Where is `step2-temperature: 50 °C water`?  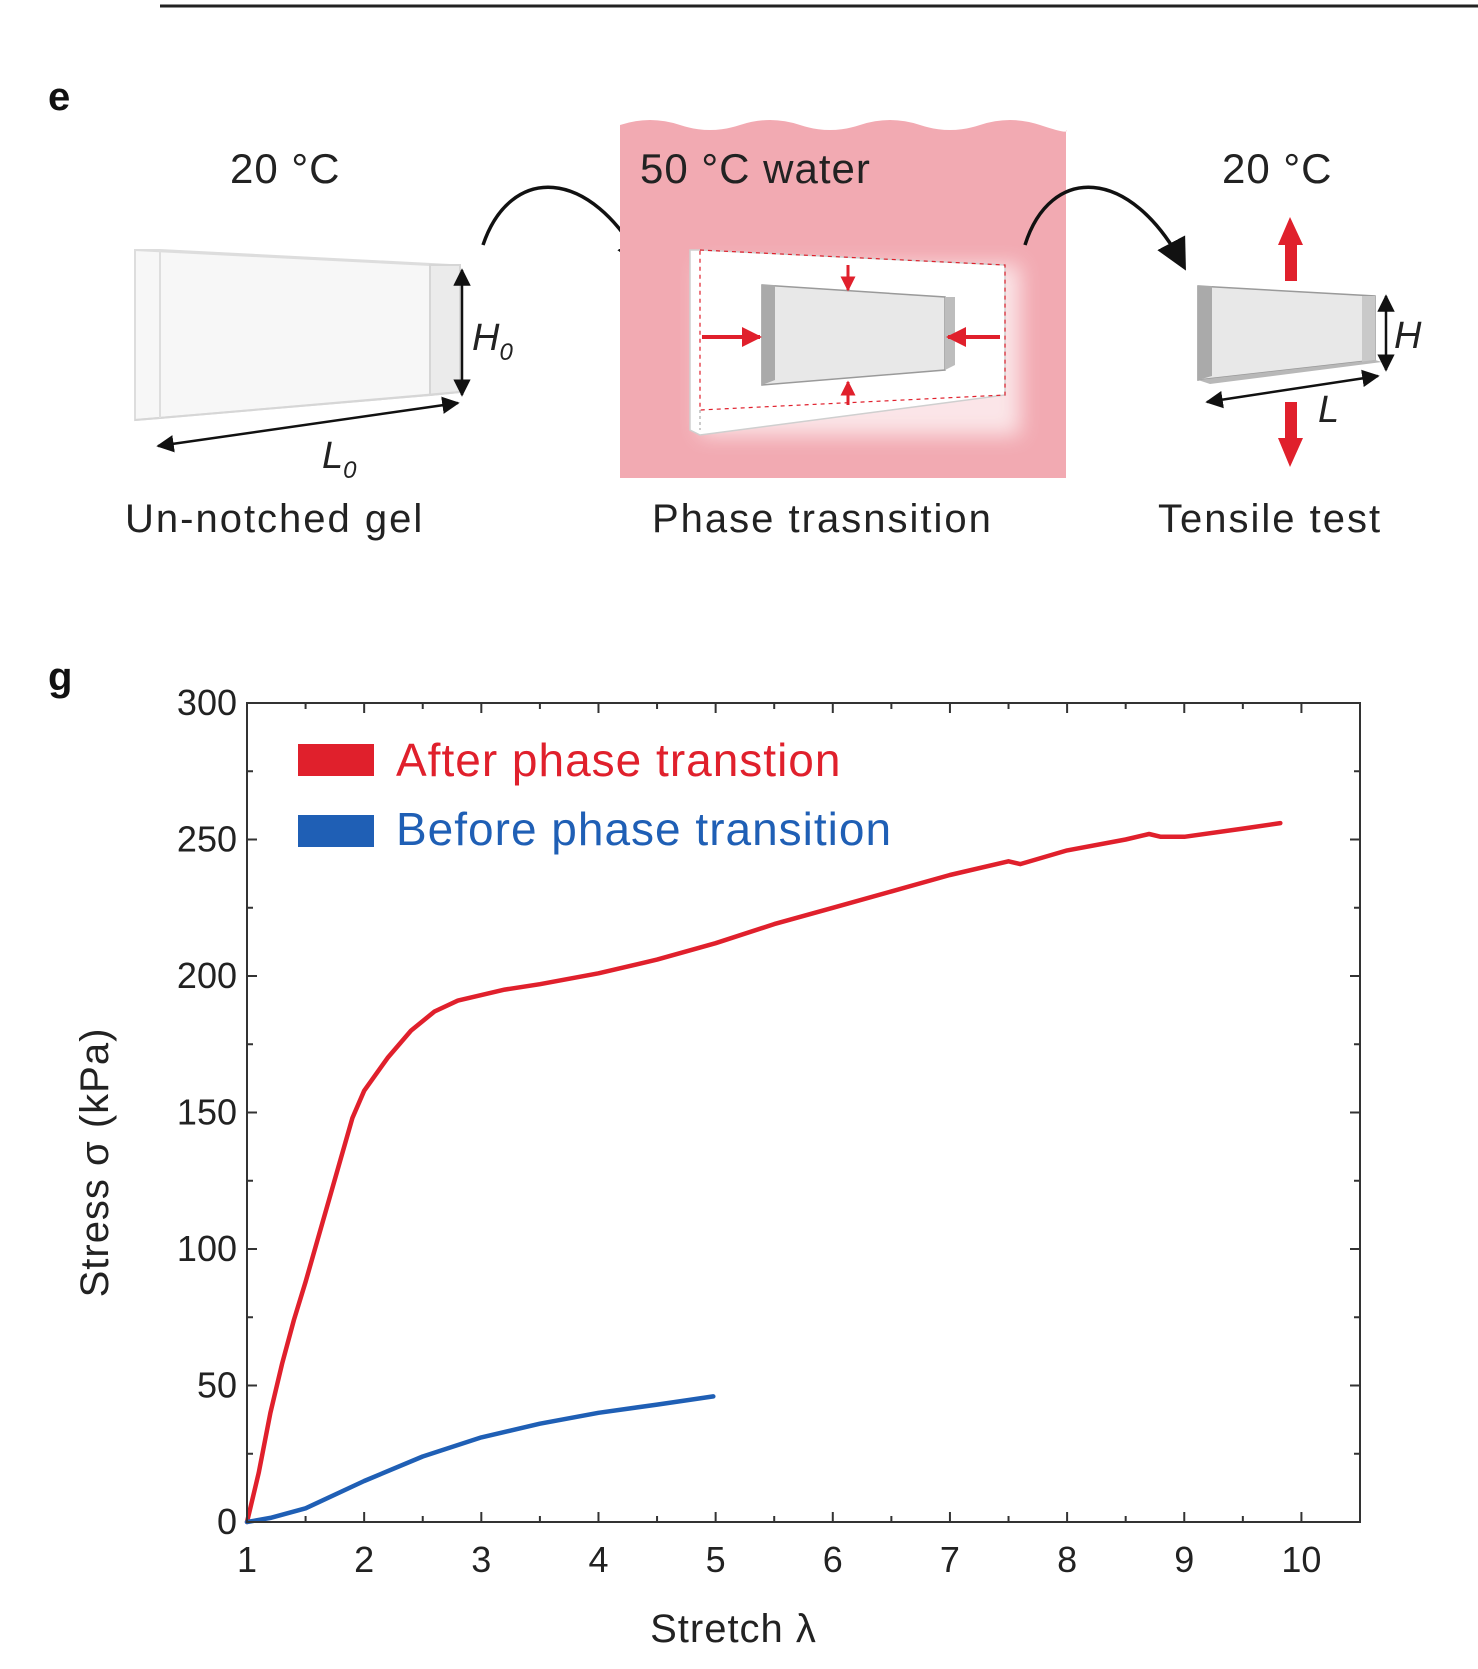
step2-temperature: 50 °C water is located at coordinates (755, 168).